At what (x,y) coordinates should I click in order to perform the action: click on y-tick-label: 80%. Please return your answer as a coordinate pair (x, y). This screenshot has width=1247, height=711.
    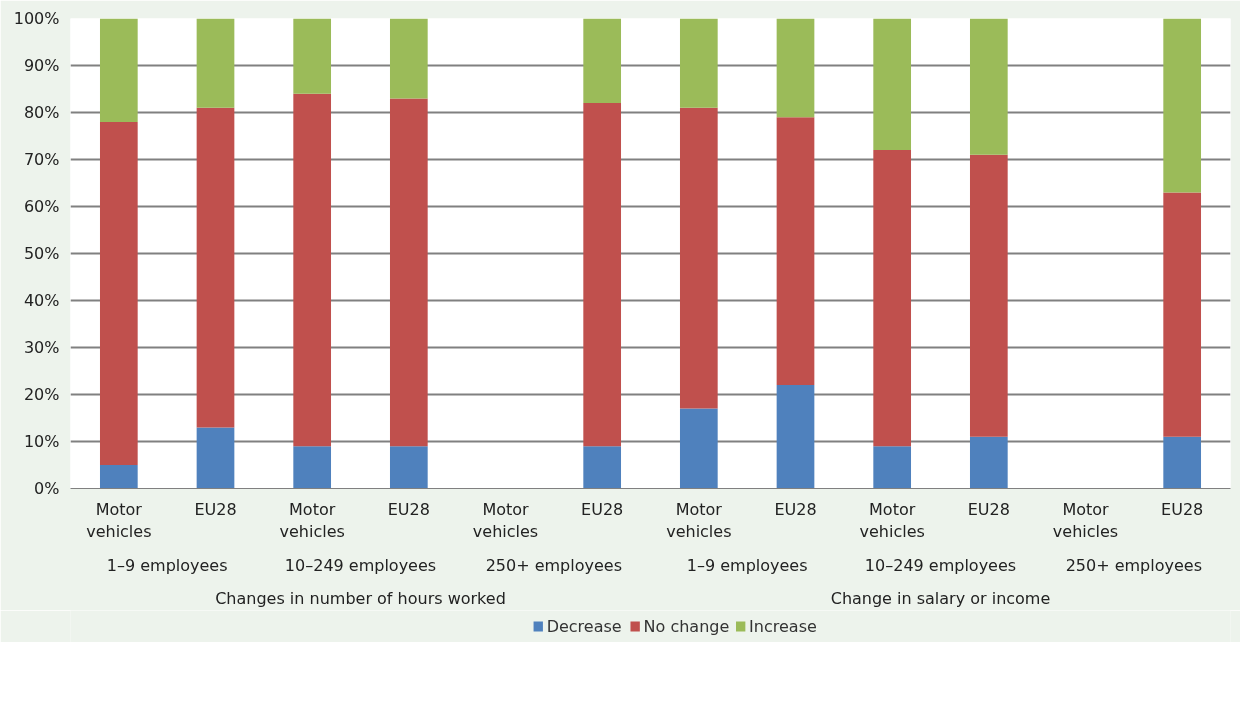
    Looking at the image, I should click on (41, 112).